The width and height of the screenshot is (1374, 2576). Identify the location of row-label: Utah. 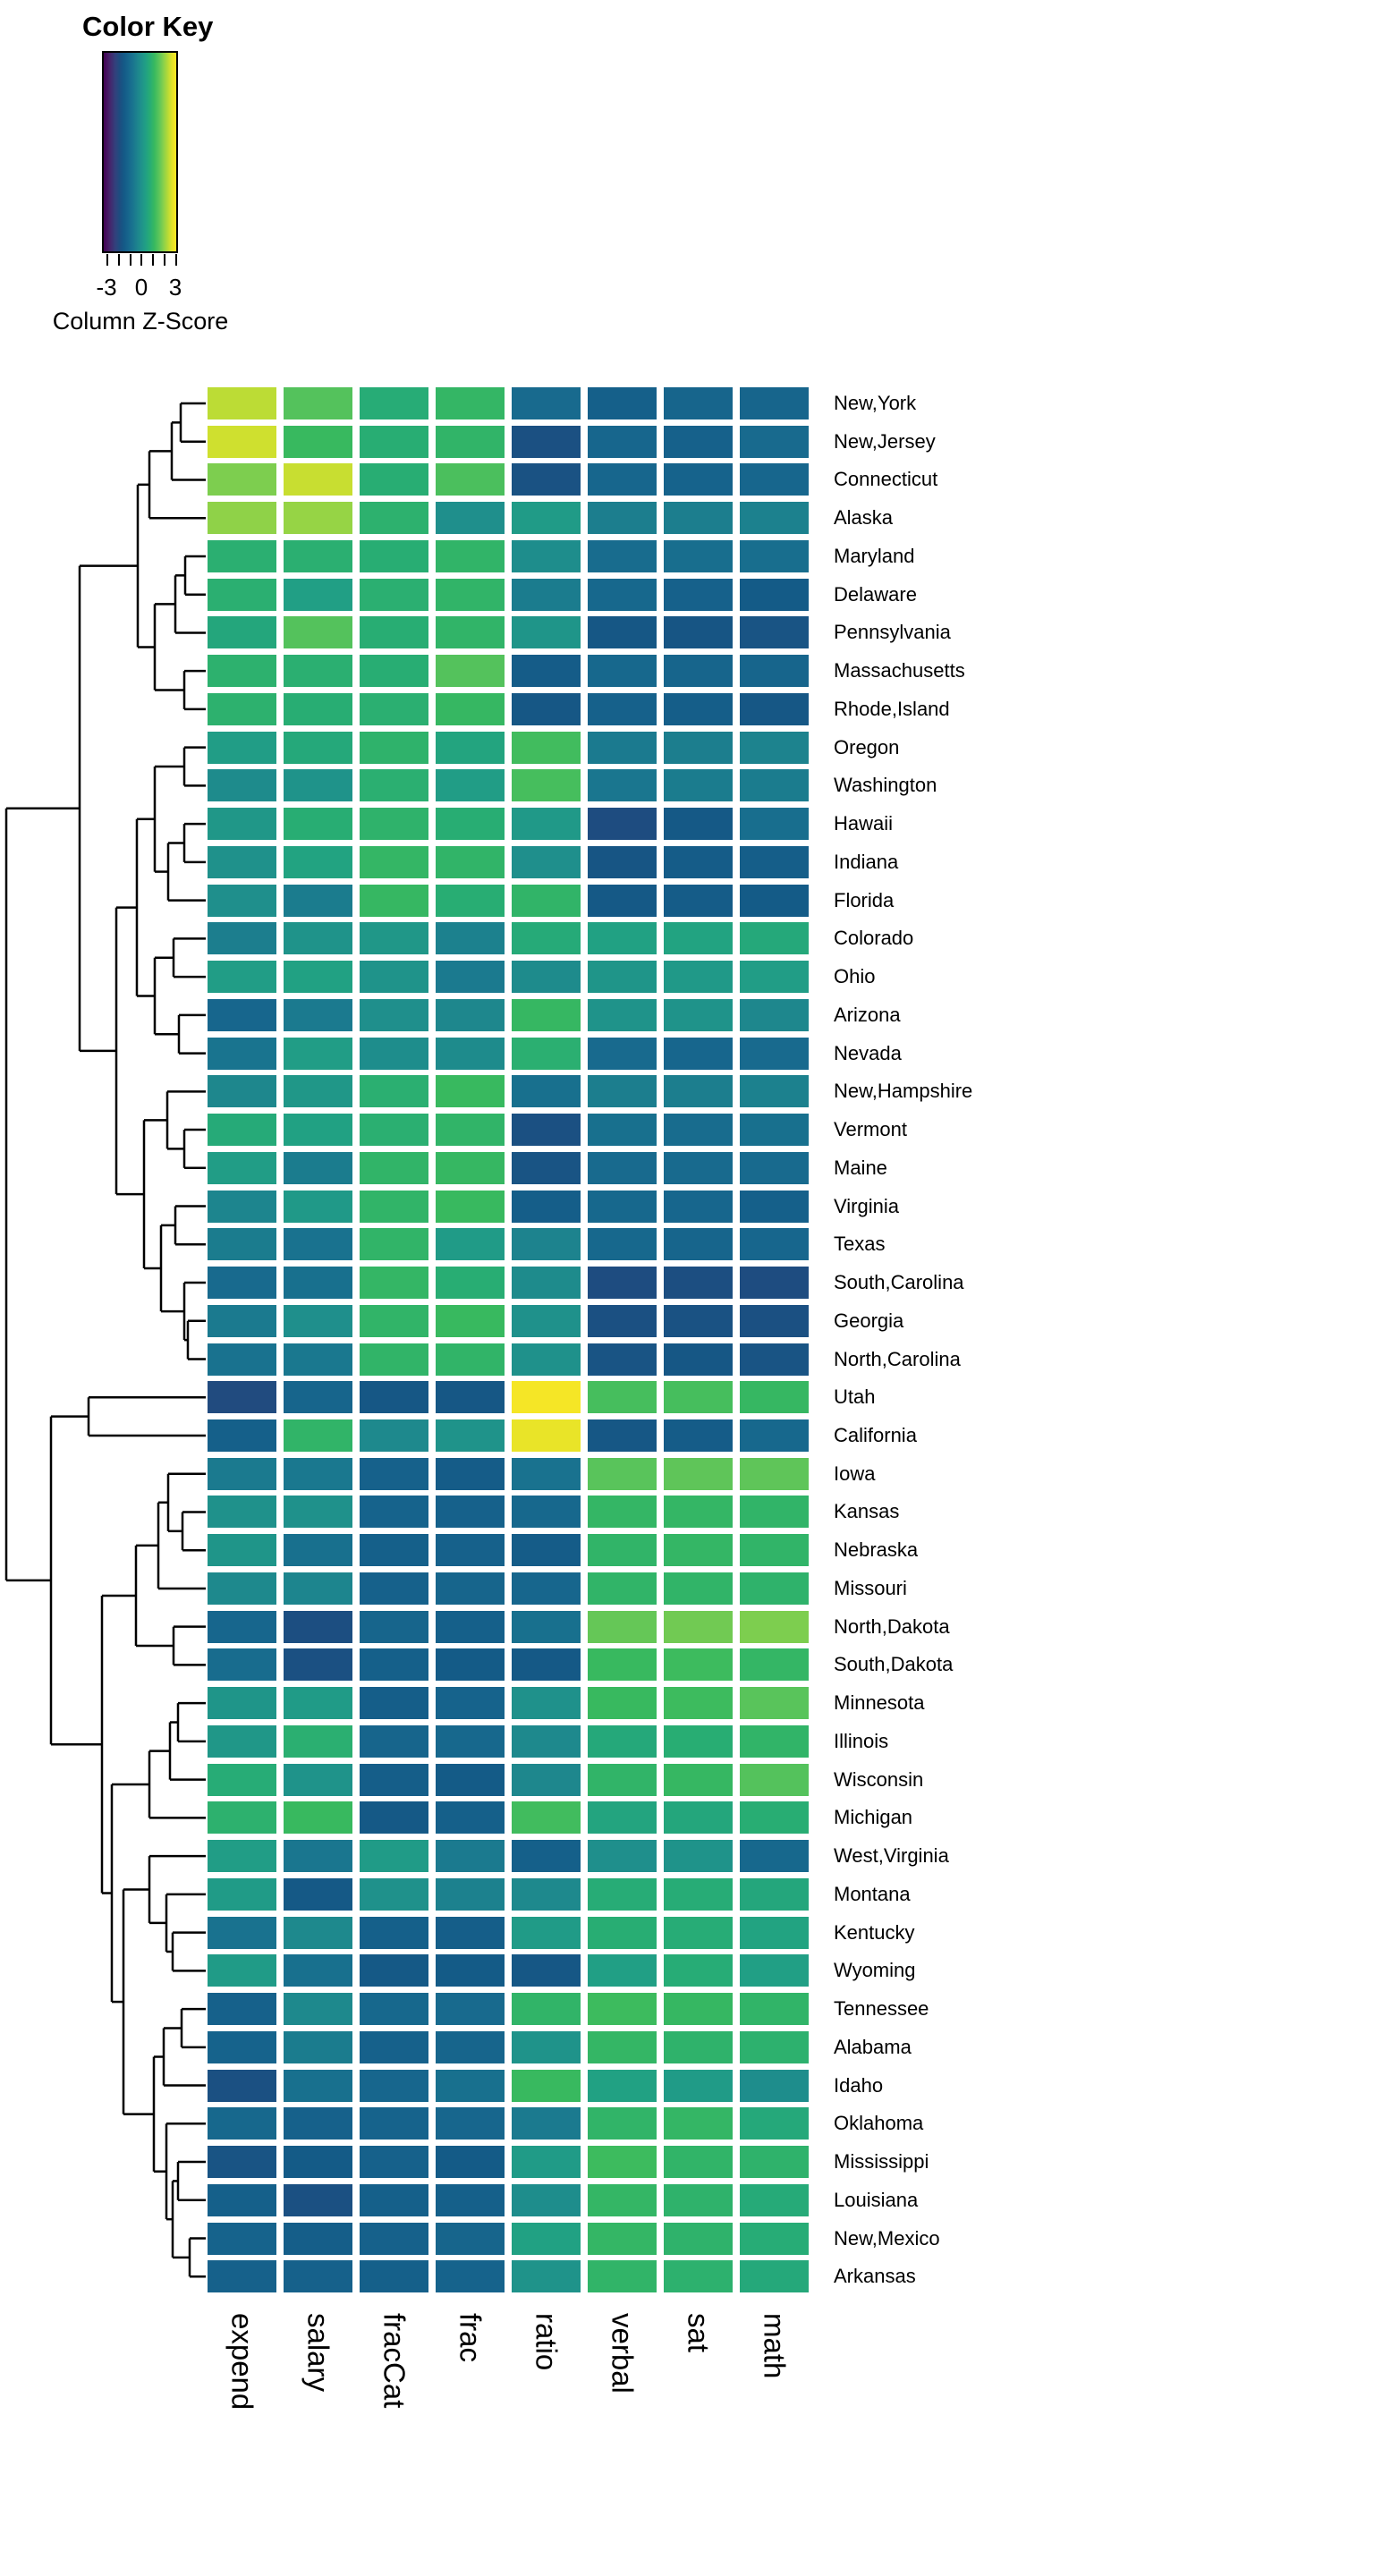
(855, 1397).